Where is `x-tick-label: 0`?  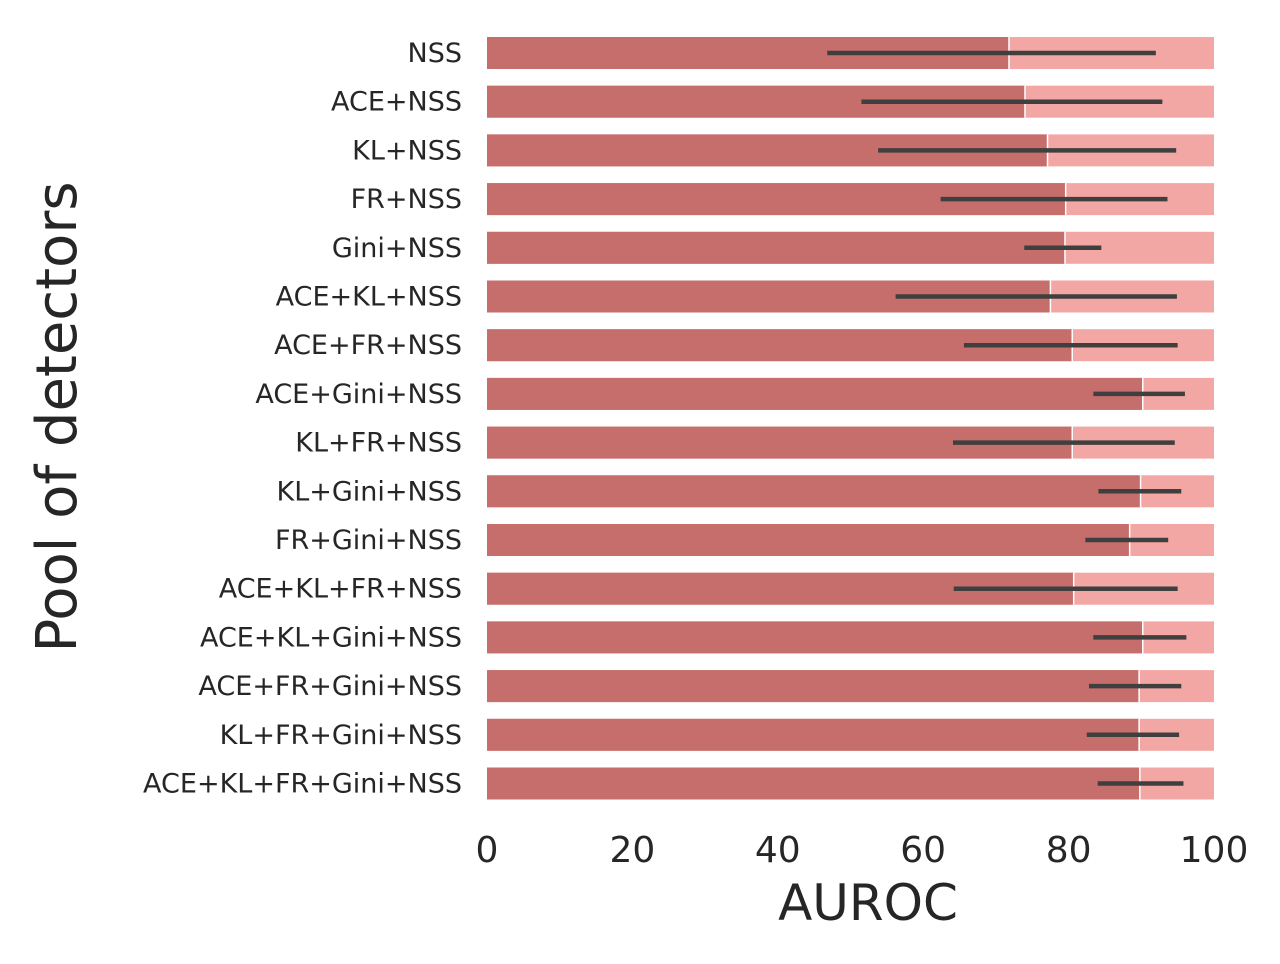
x-tick-label: 0 is located at coordinates (487, 850).